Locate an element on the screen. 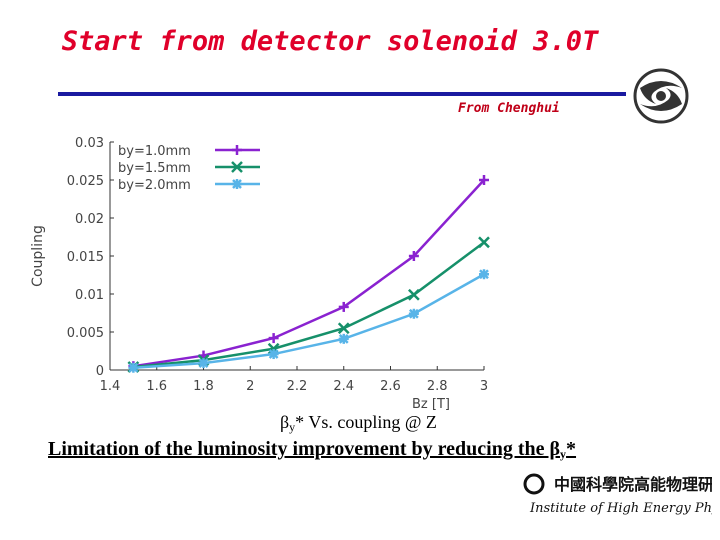  y-axis-label: Coupling is located at coordinates (38, 256).